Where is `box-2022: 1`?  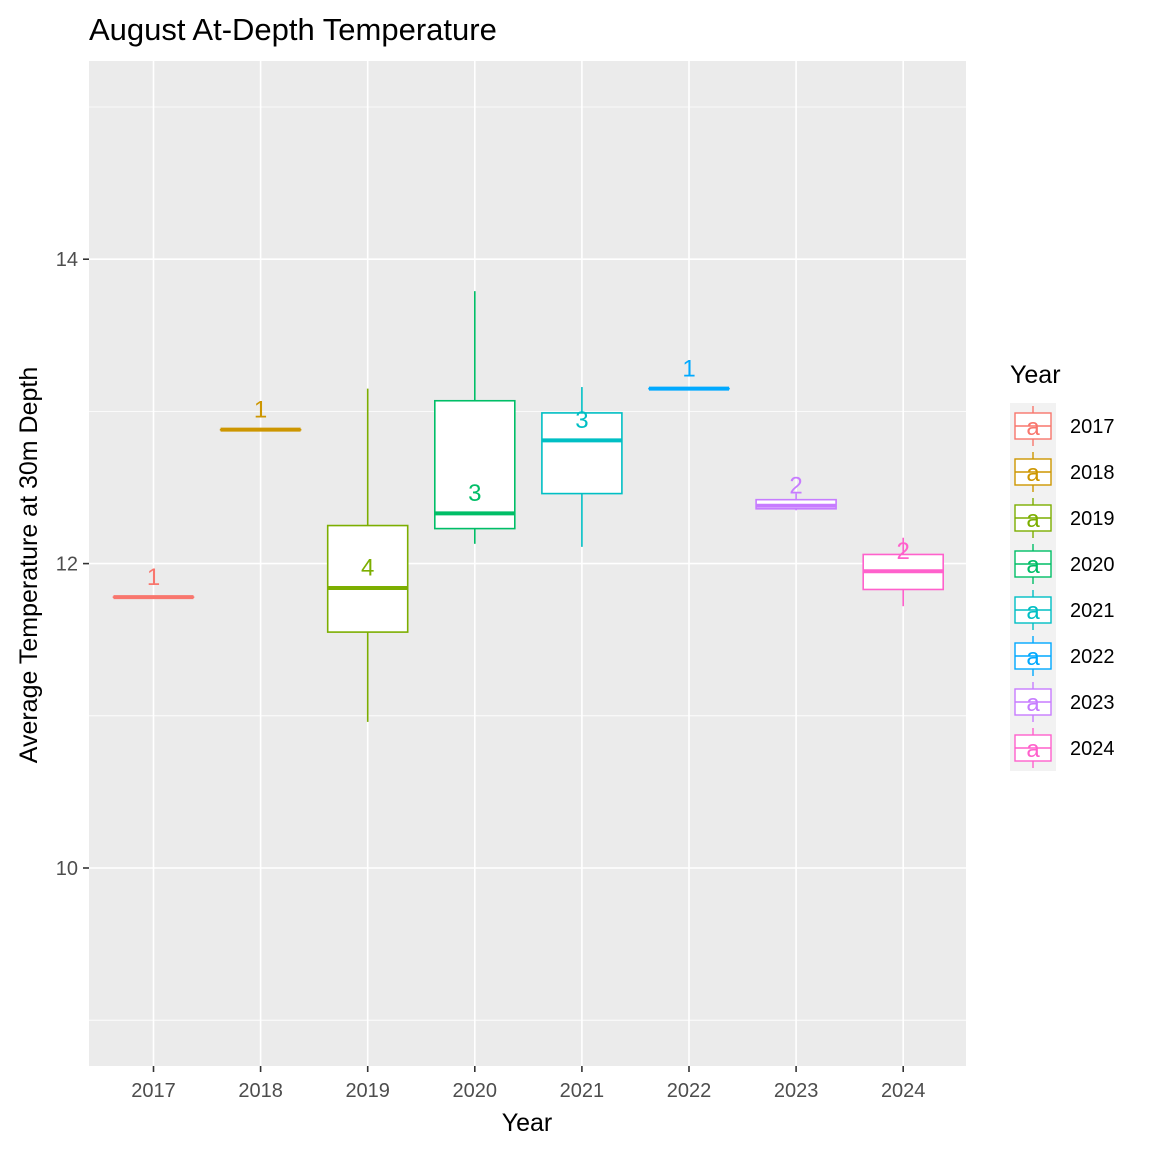 box-2022: 1 is located at coordinates (689, 373).